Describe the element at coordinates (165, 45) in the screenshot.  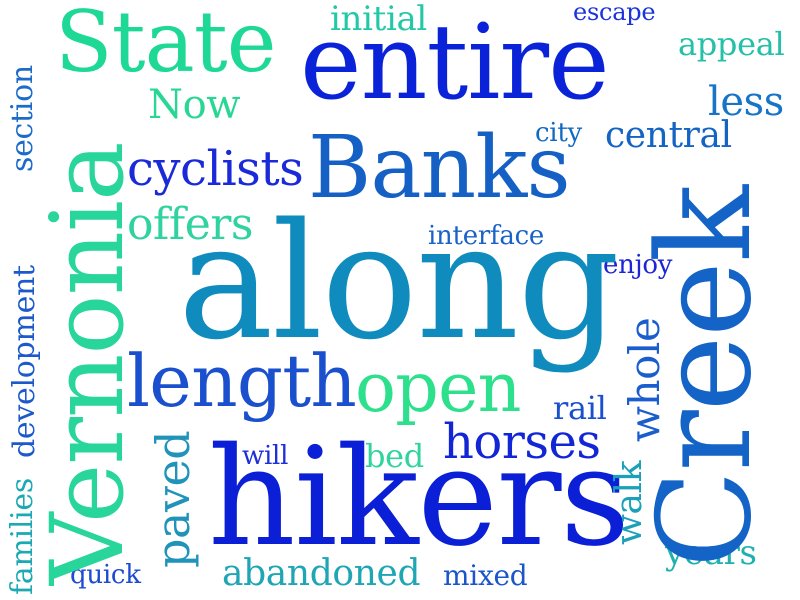
I see `word-state: State` at that location.